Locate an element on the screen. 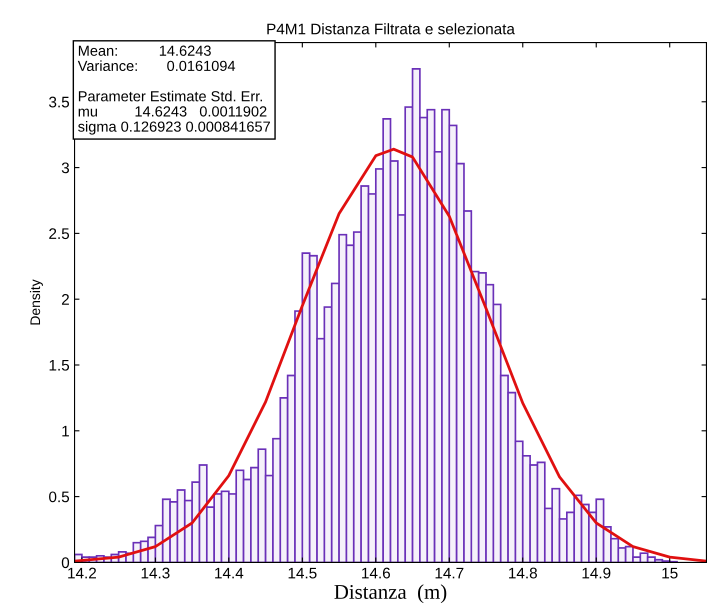  y-tick-label: 3.5 is located at coordinates (59, 102).